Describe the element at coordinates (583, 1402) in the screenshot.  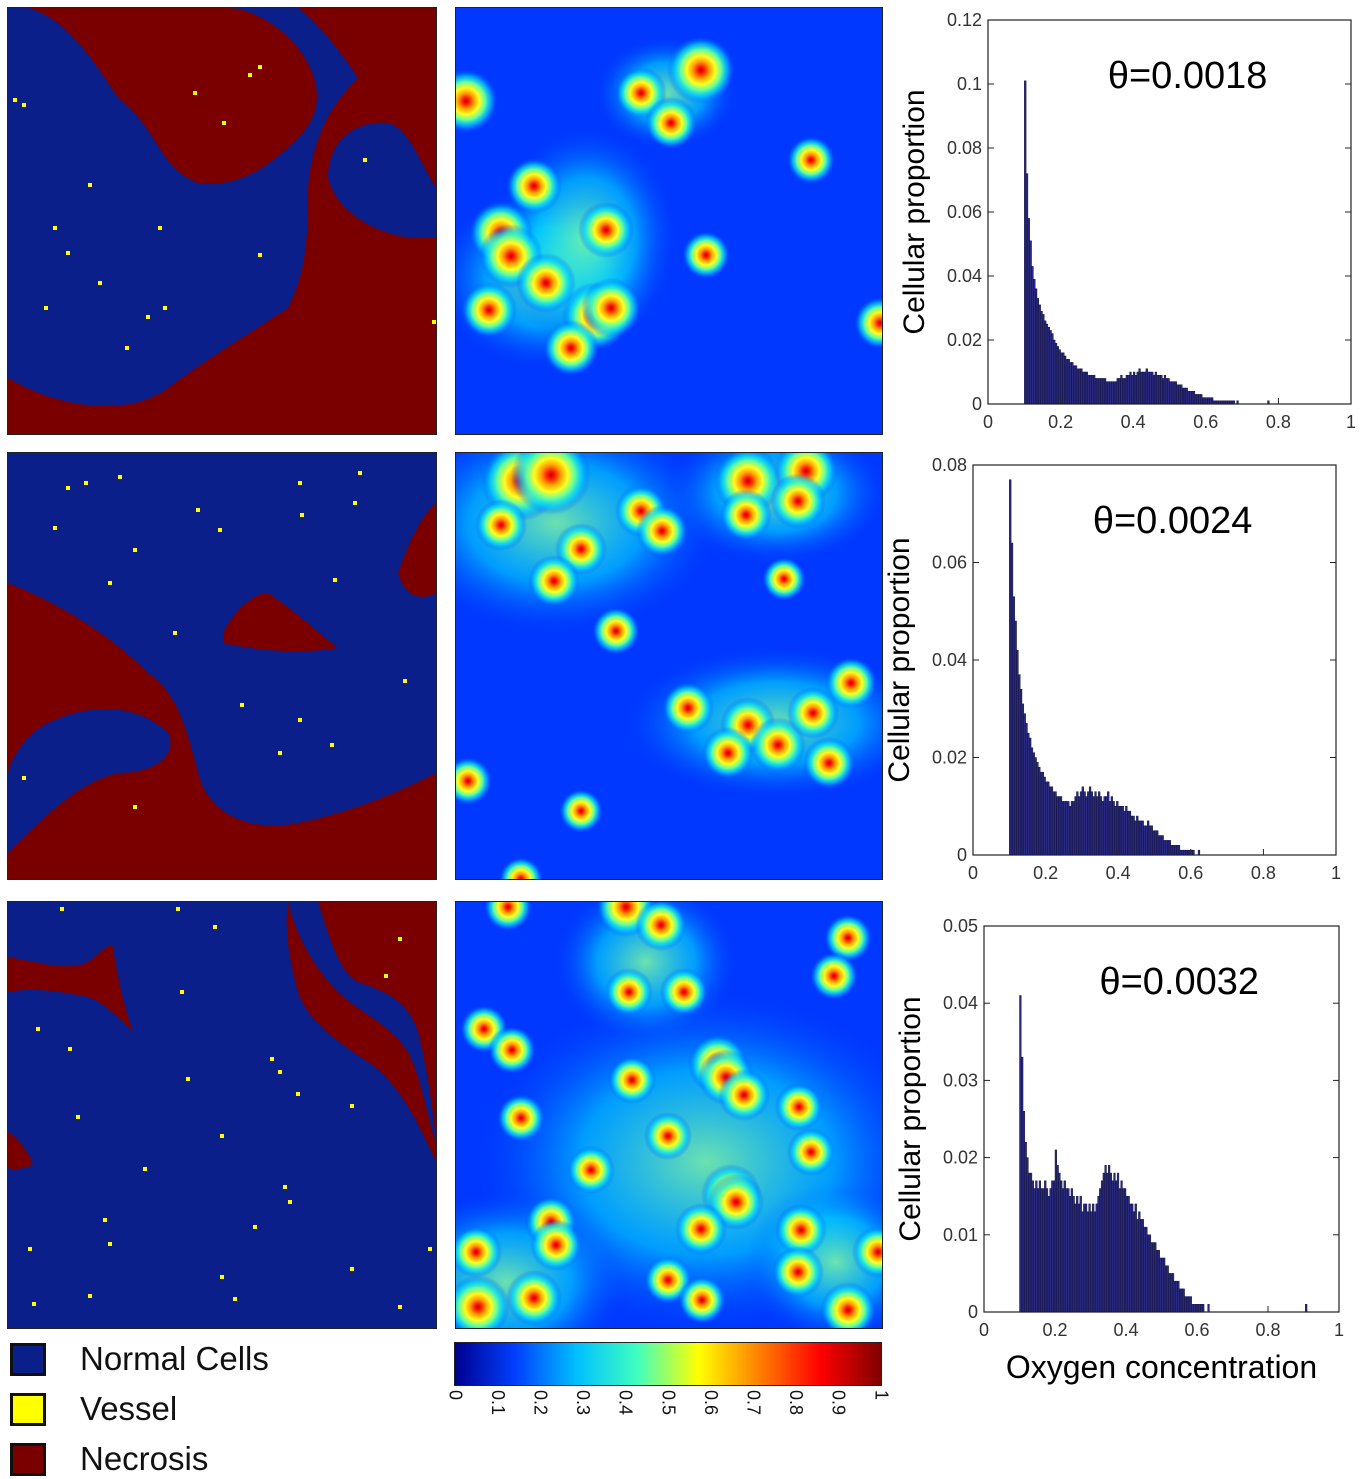
I see `colorbar-tick-label: 0.3` at that location.